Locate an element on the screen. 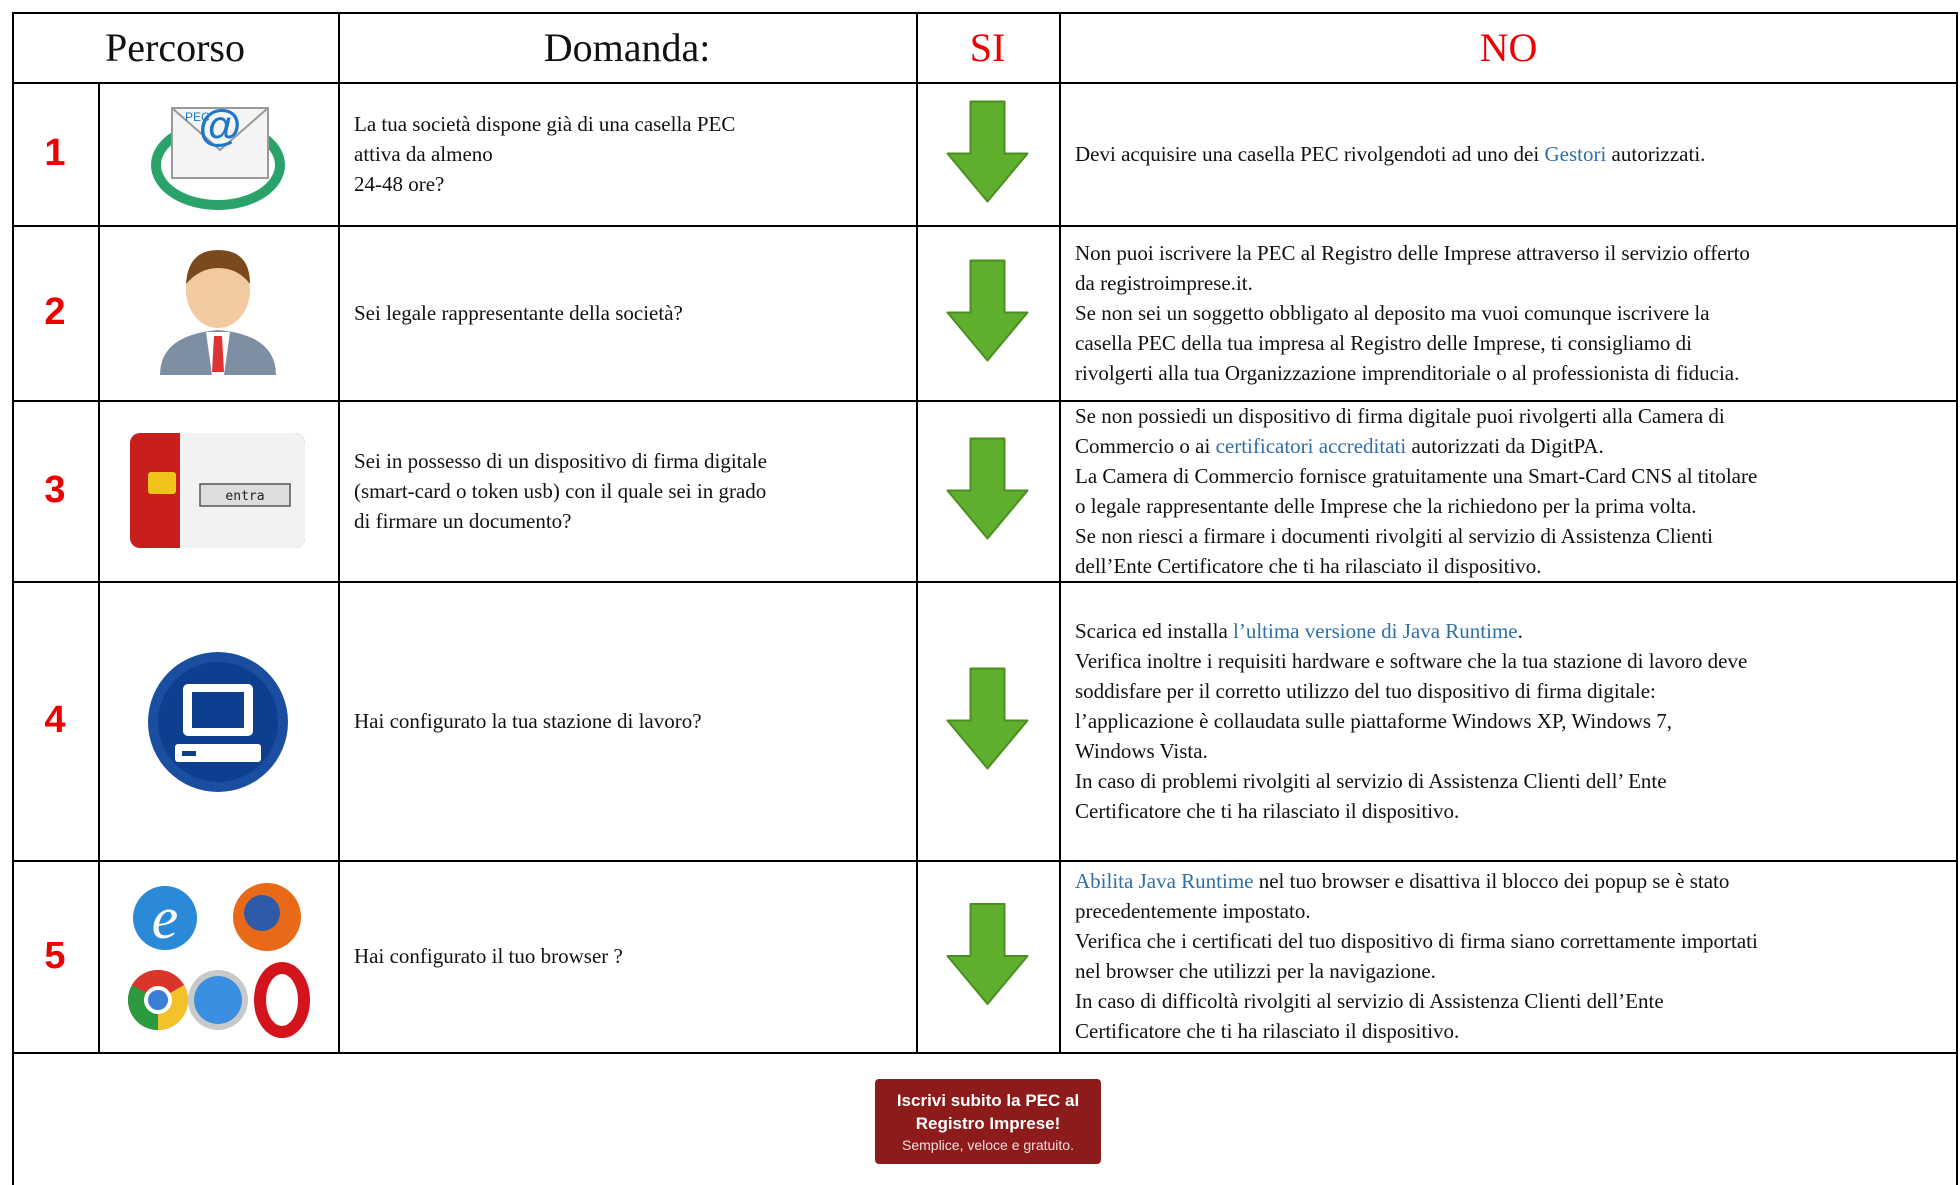 The height and width of the screenshot is (1185, 1960). header-cell: Percorso is located at coordinates (175, 47).